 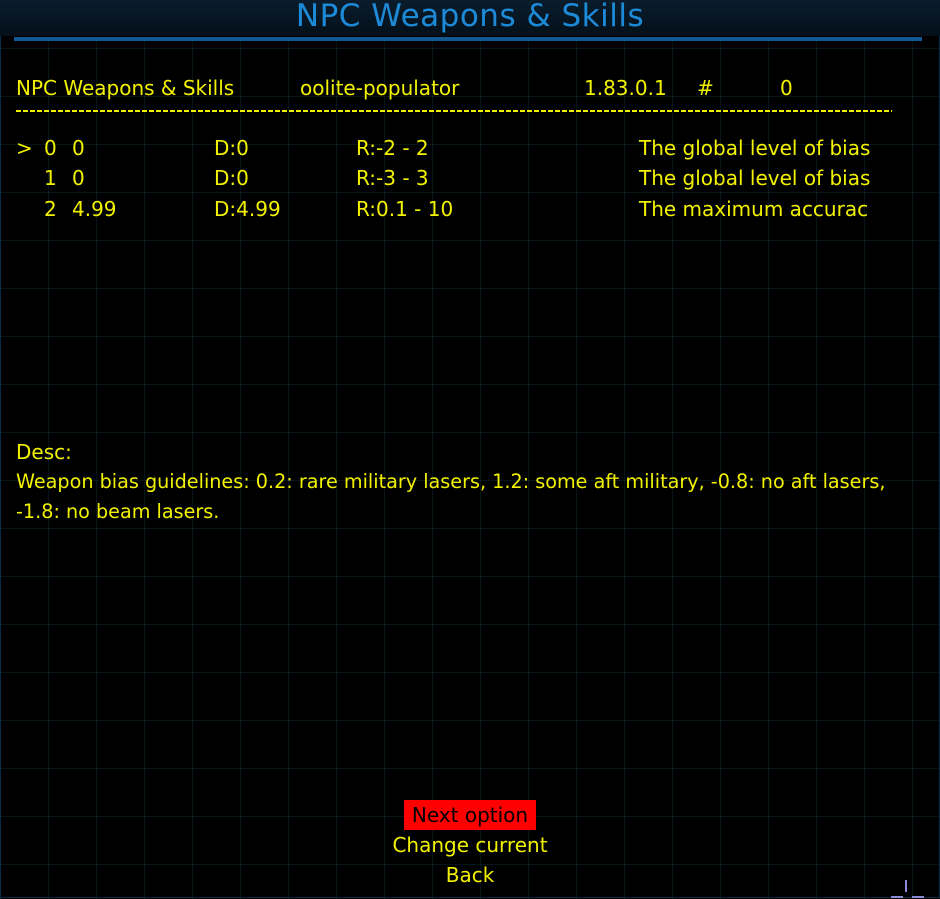 I want to click on row-value: 4.99, so click(x=94, y=209).